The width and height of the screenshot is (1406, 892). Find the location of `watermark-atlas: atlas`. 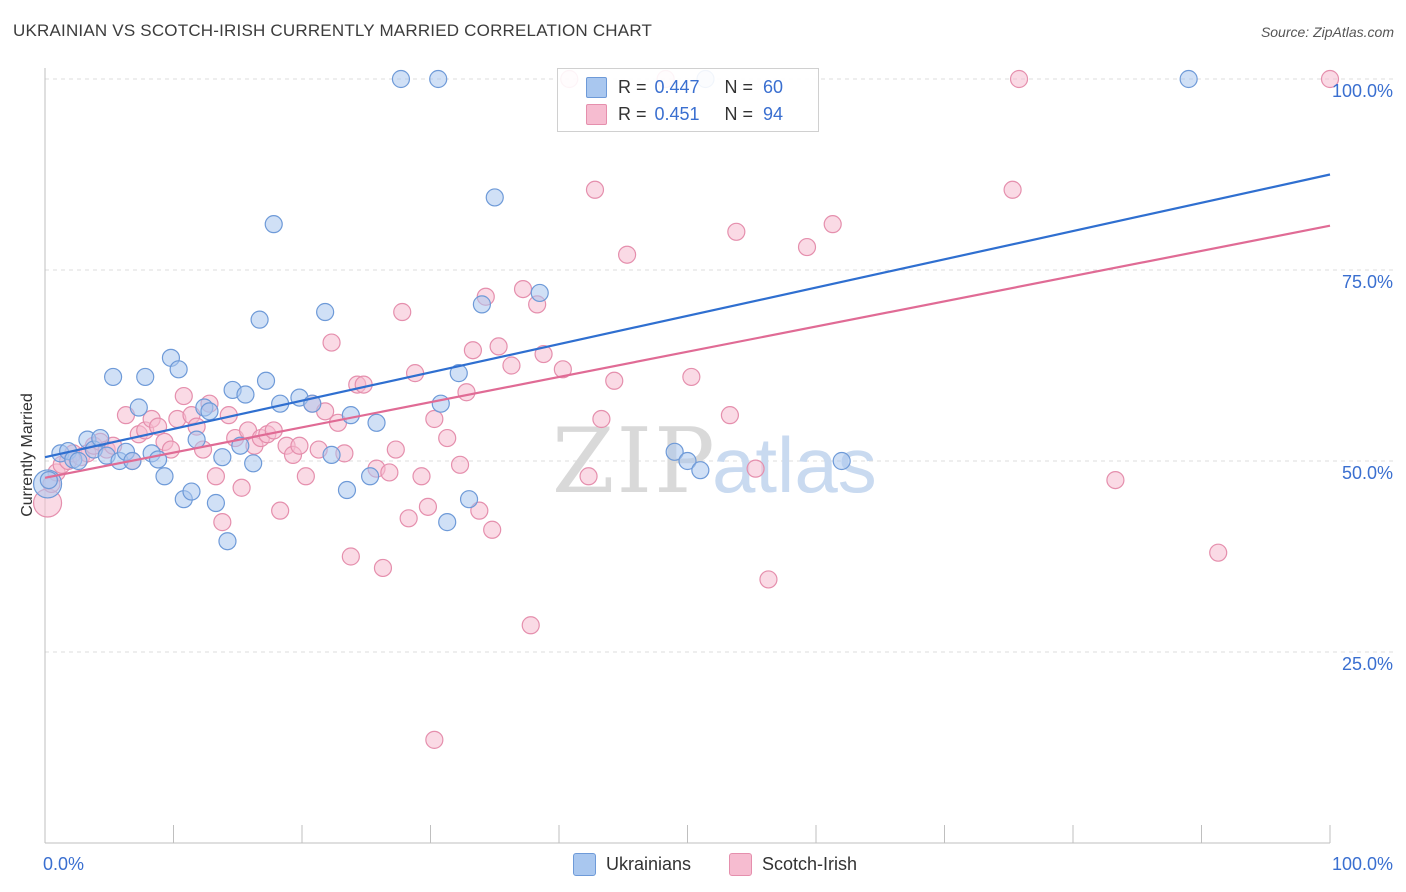

watermark-atlas: atlas is located at coordinates (794, 465).